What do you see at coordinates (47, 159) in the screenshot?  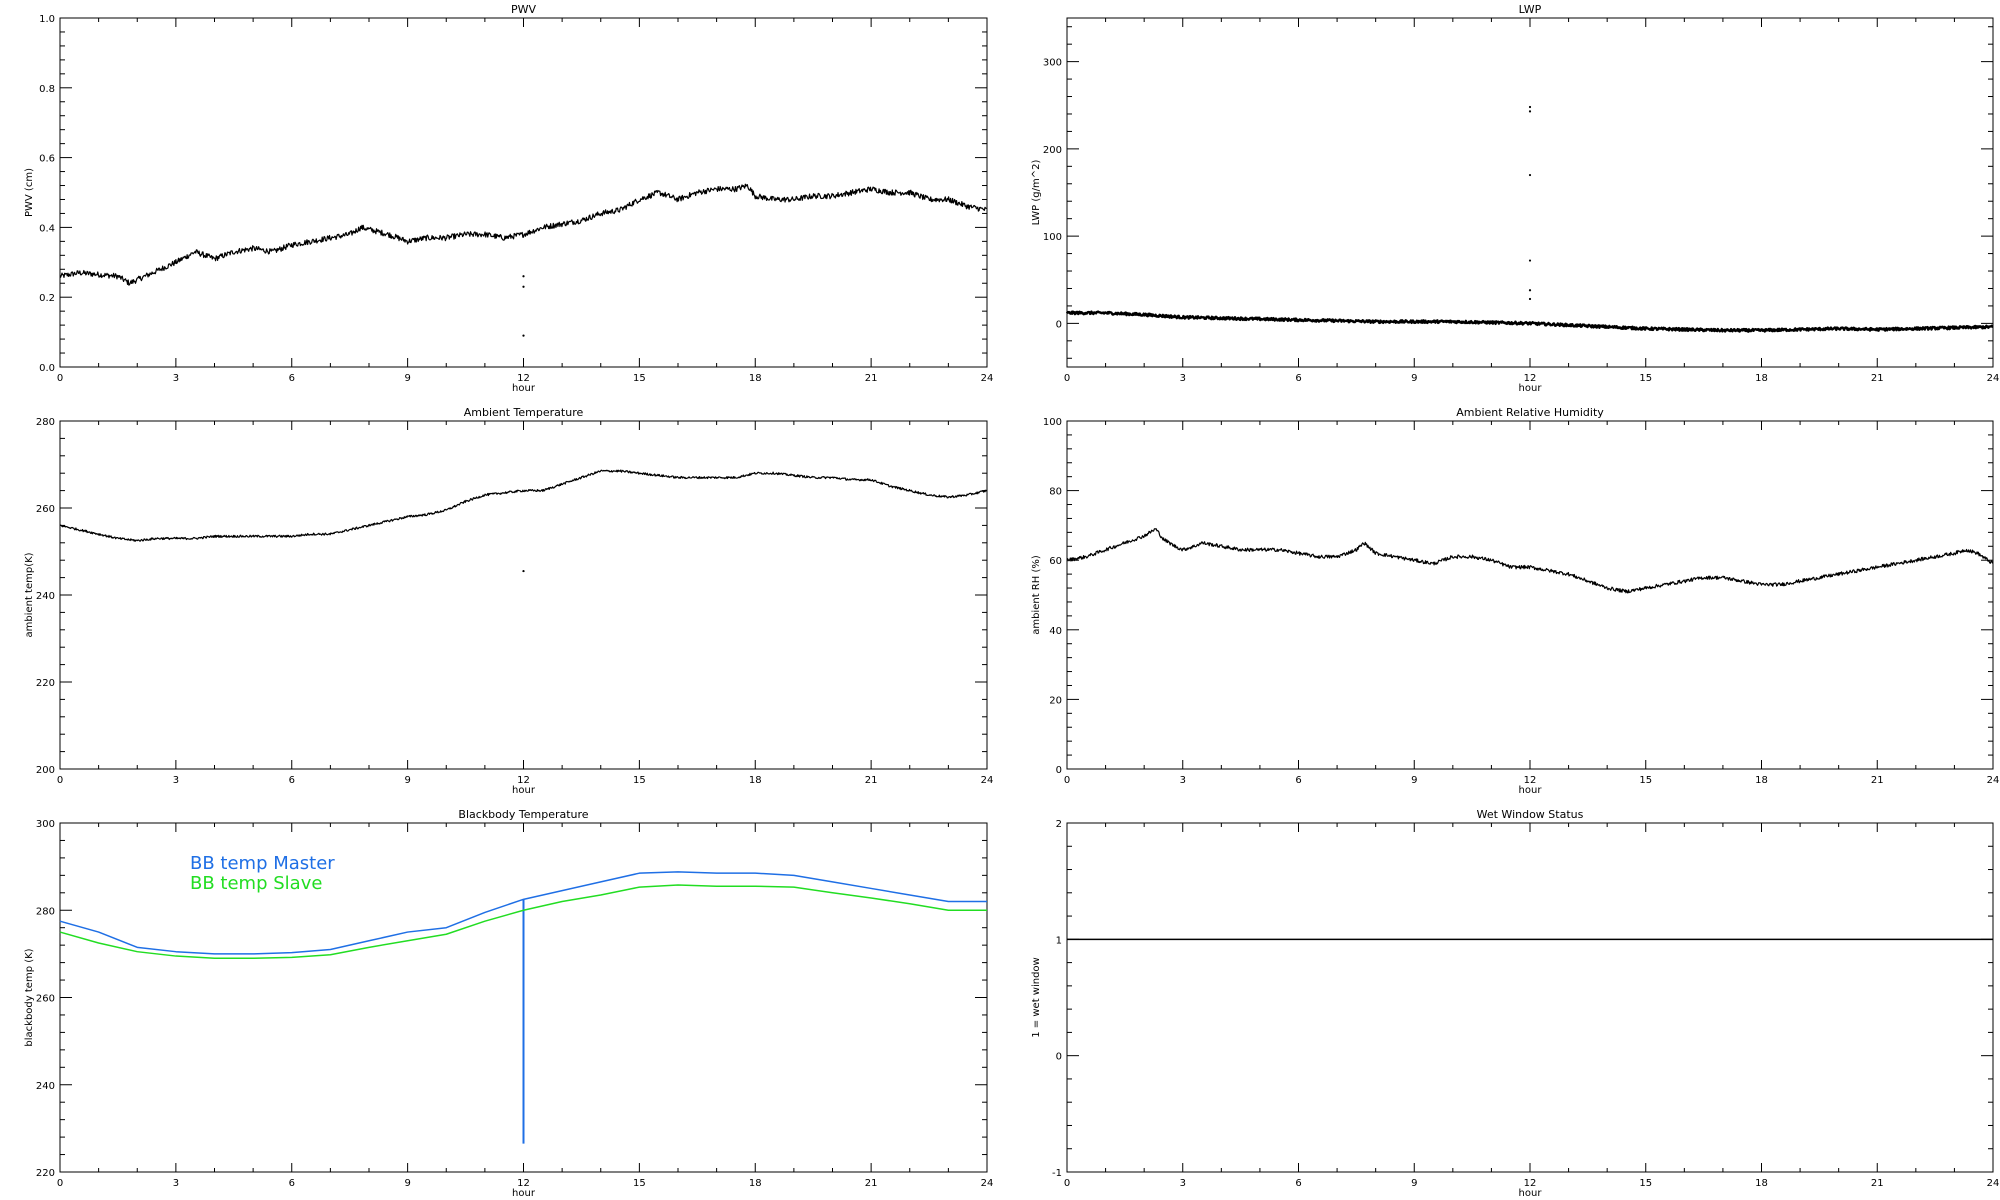 I see `y-tick-label: 0.6` at bounding box center [47, 159].